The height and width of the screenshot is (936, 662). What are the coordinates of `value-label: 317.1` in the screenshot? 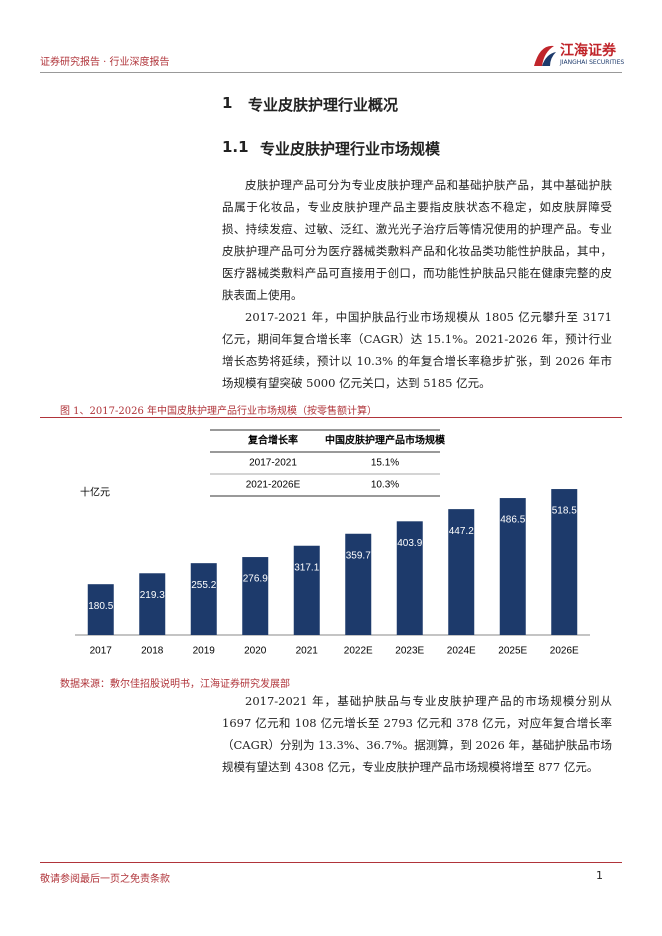 It's located at (306, 567).